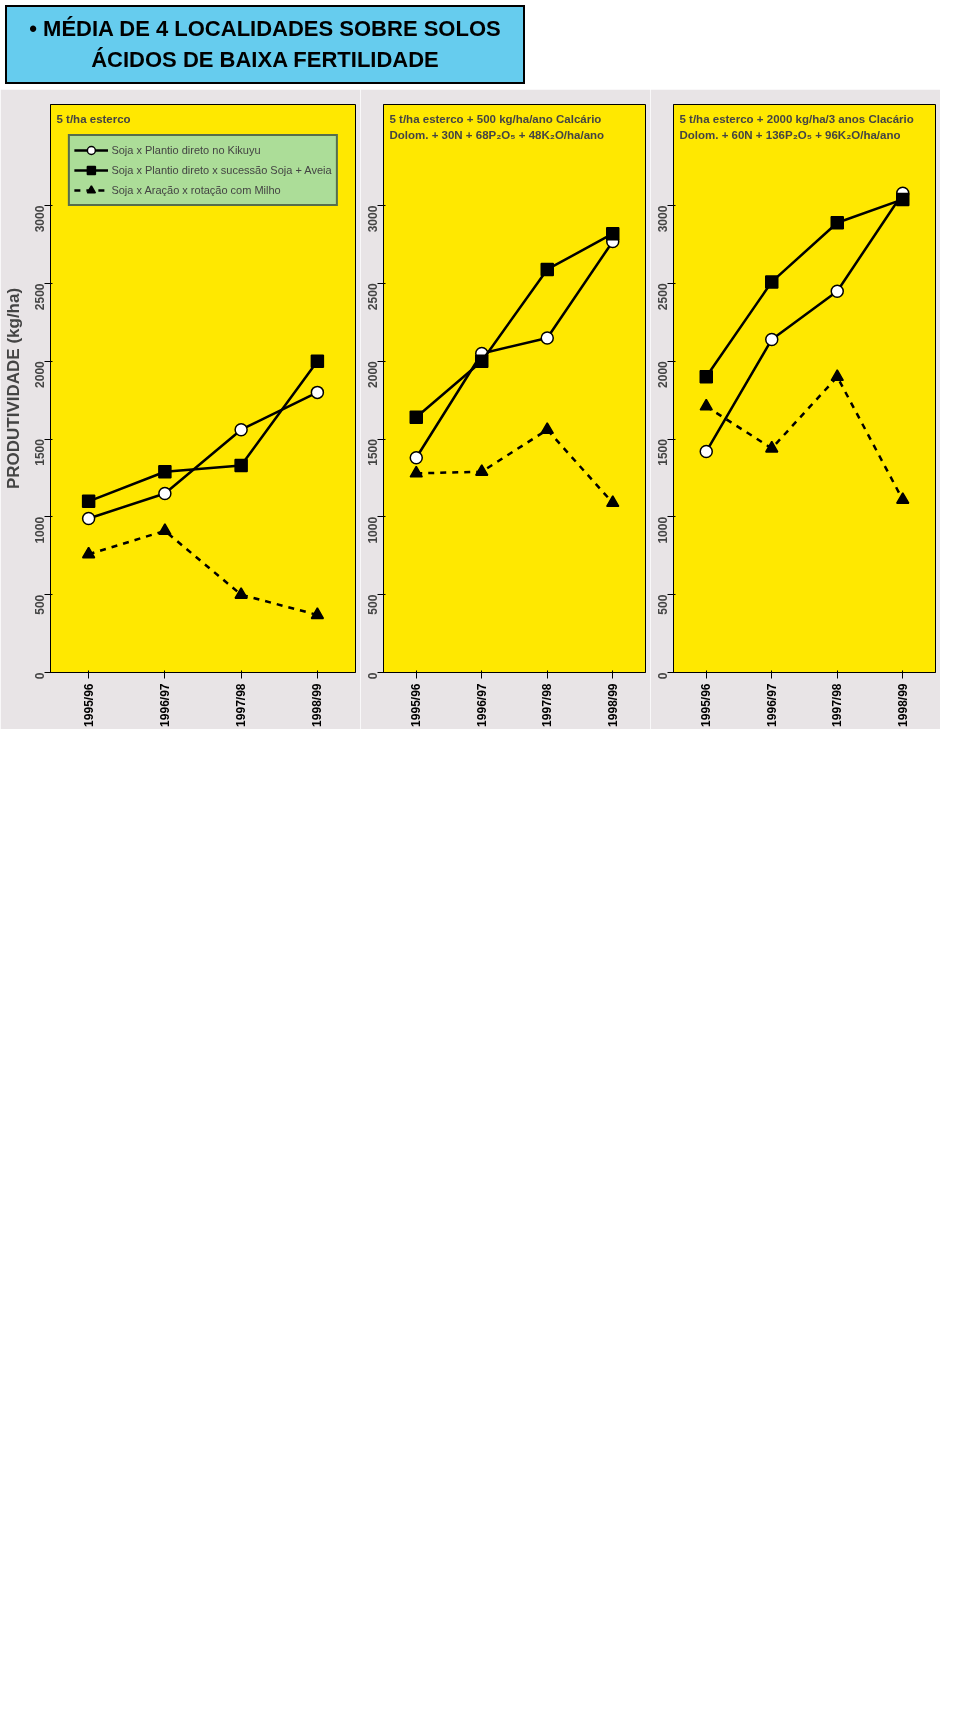 This screenshot has height=1721, width=958. Describe the element at coordinates (93, 118) in the screenshot. I see `annotation: 5 t/ha esterco` at that location.